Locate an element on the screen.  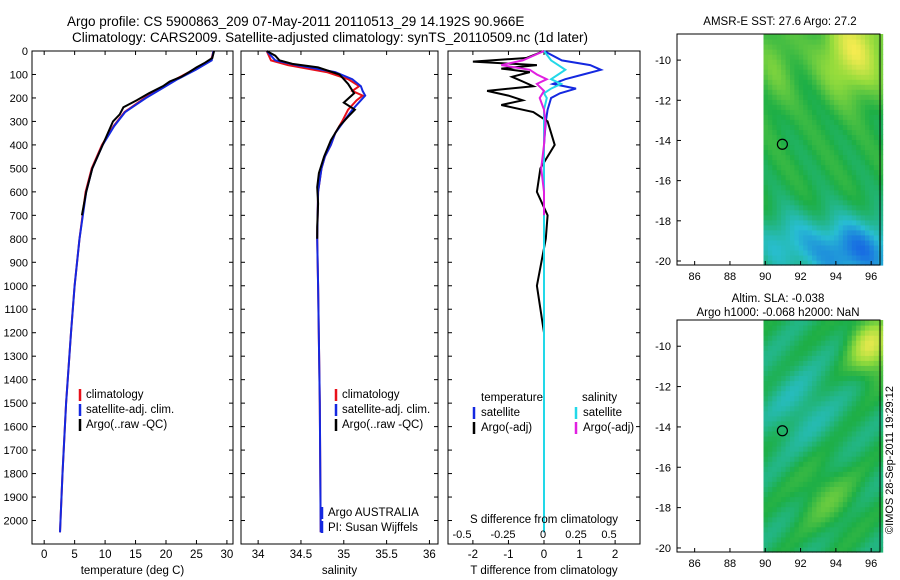
legend-label: satellite is located at coordinates (500, 413).